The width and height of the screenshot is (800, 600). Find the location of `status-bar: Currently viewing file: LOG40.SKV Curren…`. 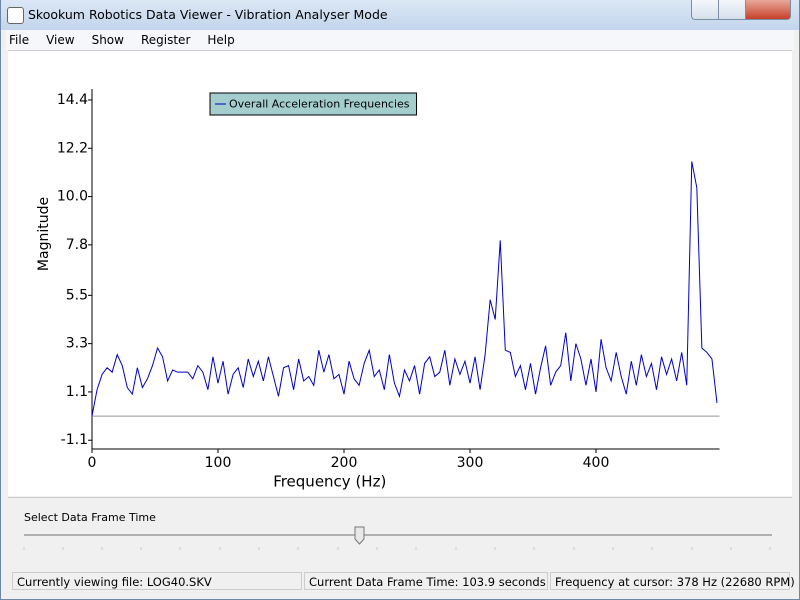

status-bar: Currently viewing file: LOG40.SKV Curren… is located at coordinates (401, 581).